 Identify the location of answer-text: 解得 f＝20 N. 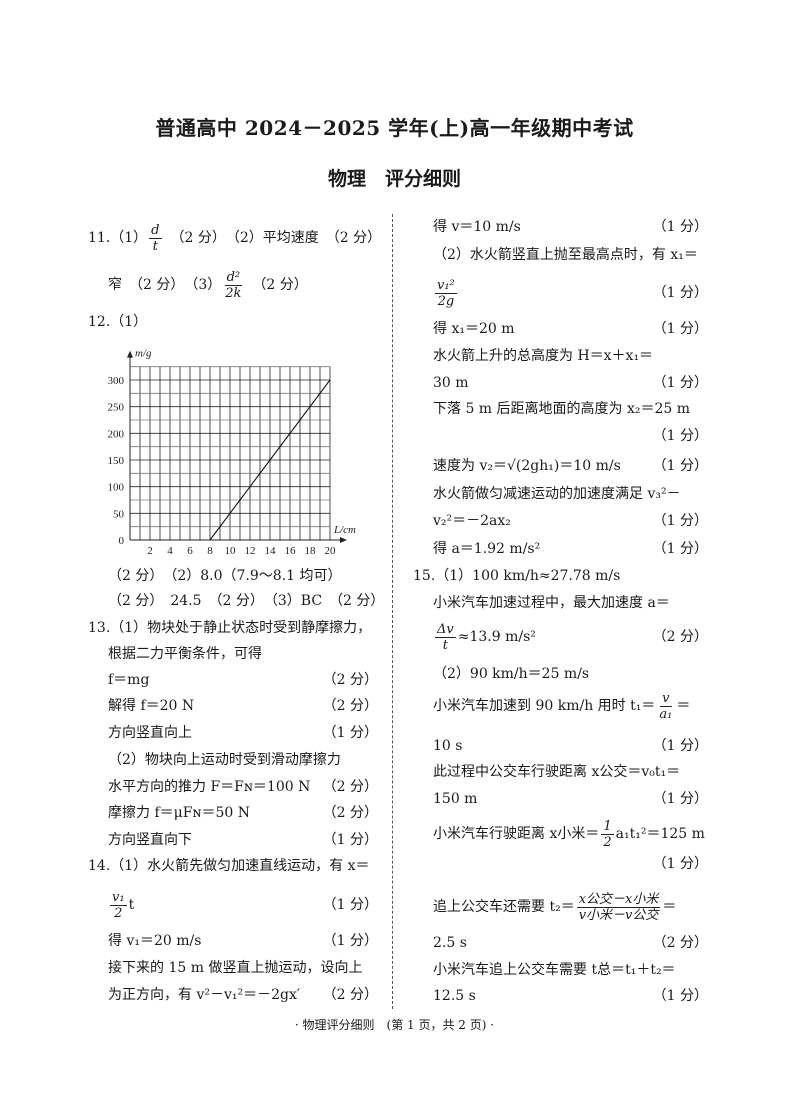
(151, 706).